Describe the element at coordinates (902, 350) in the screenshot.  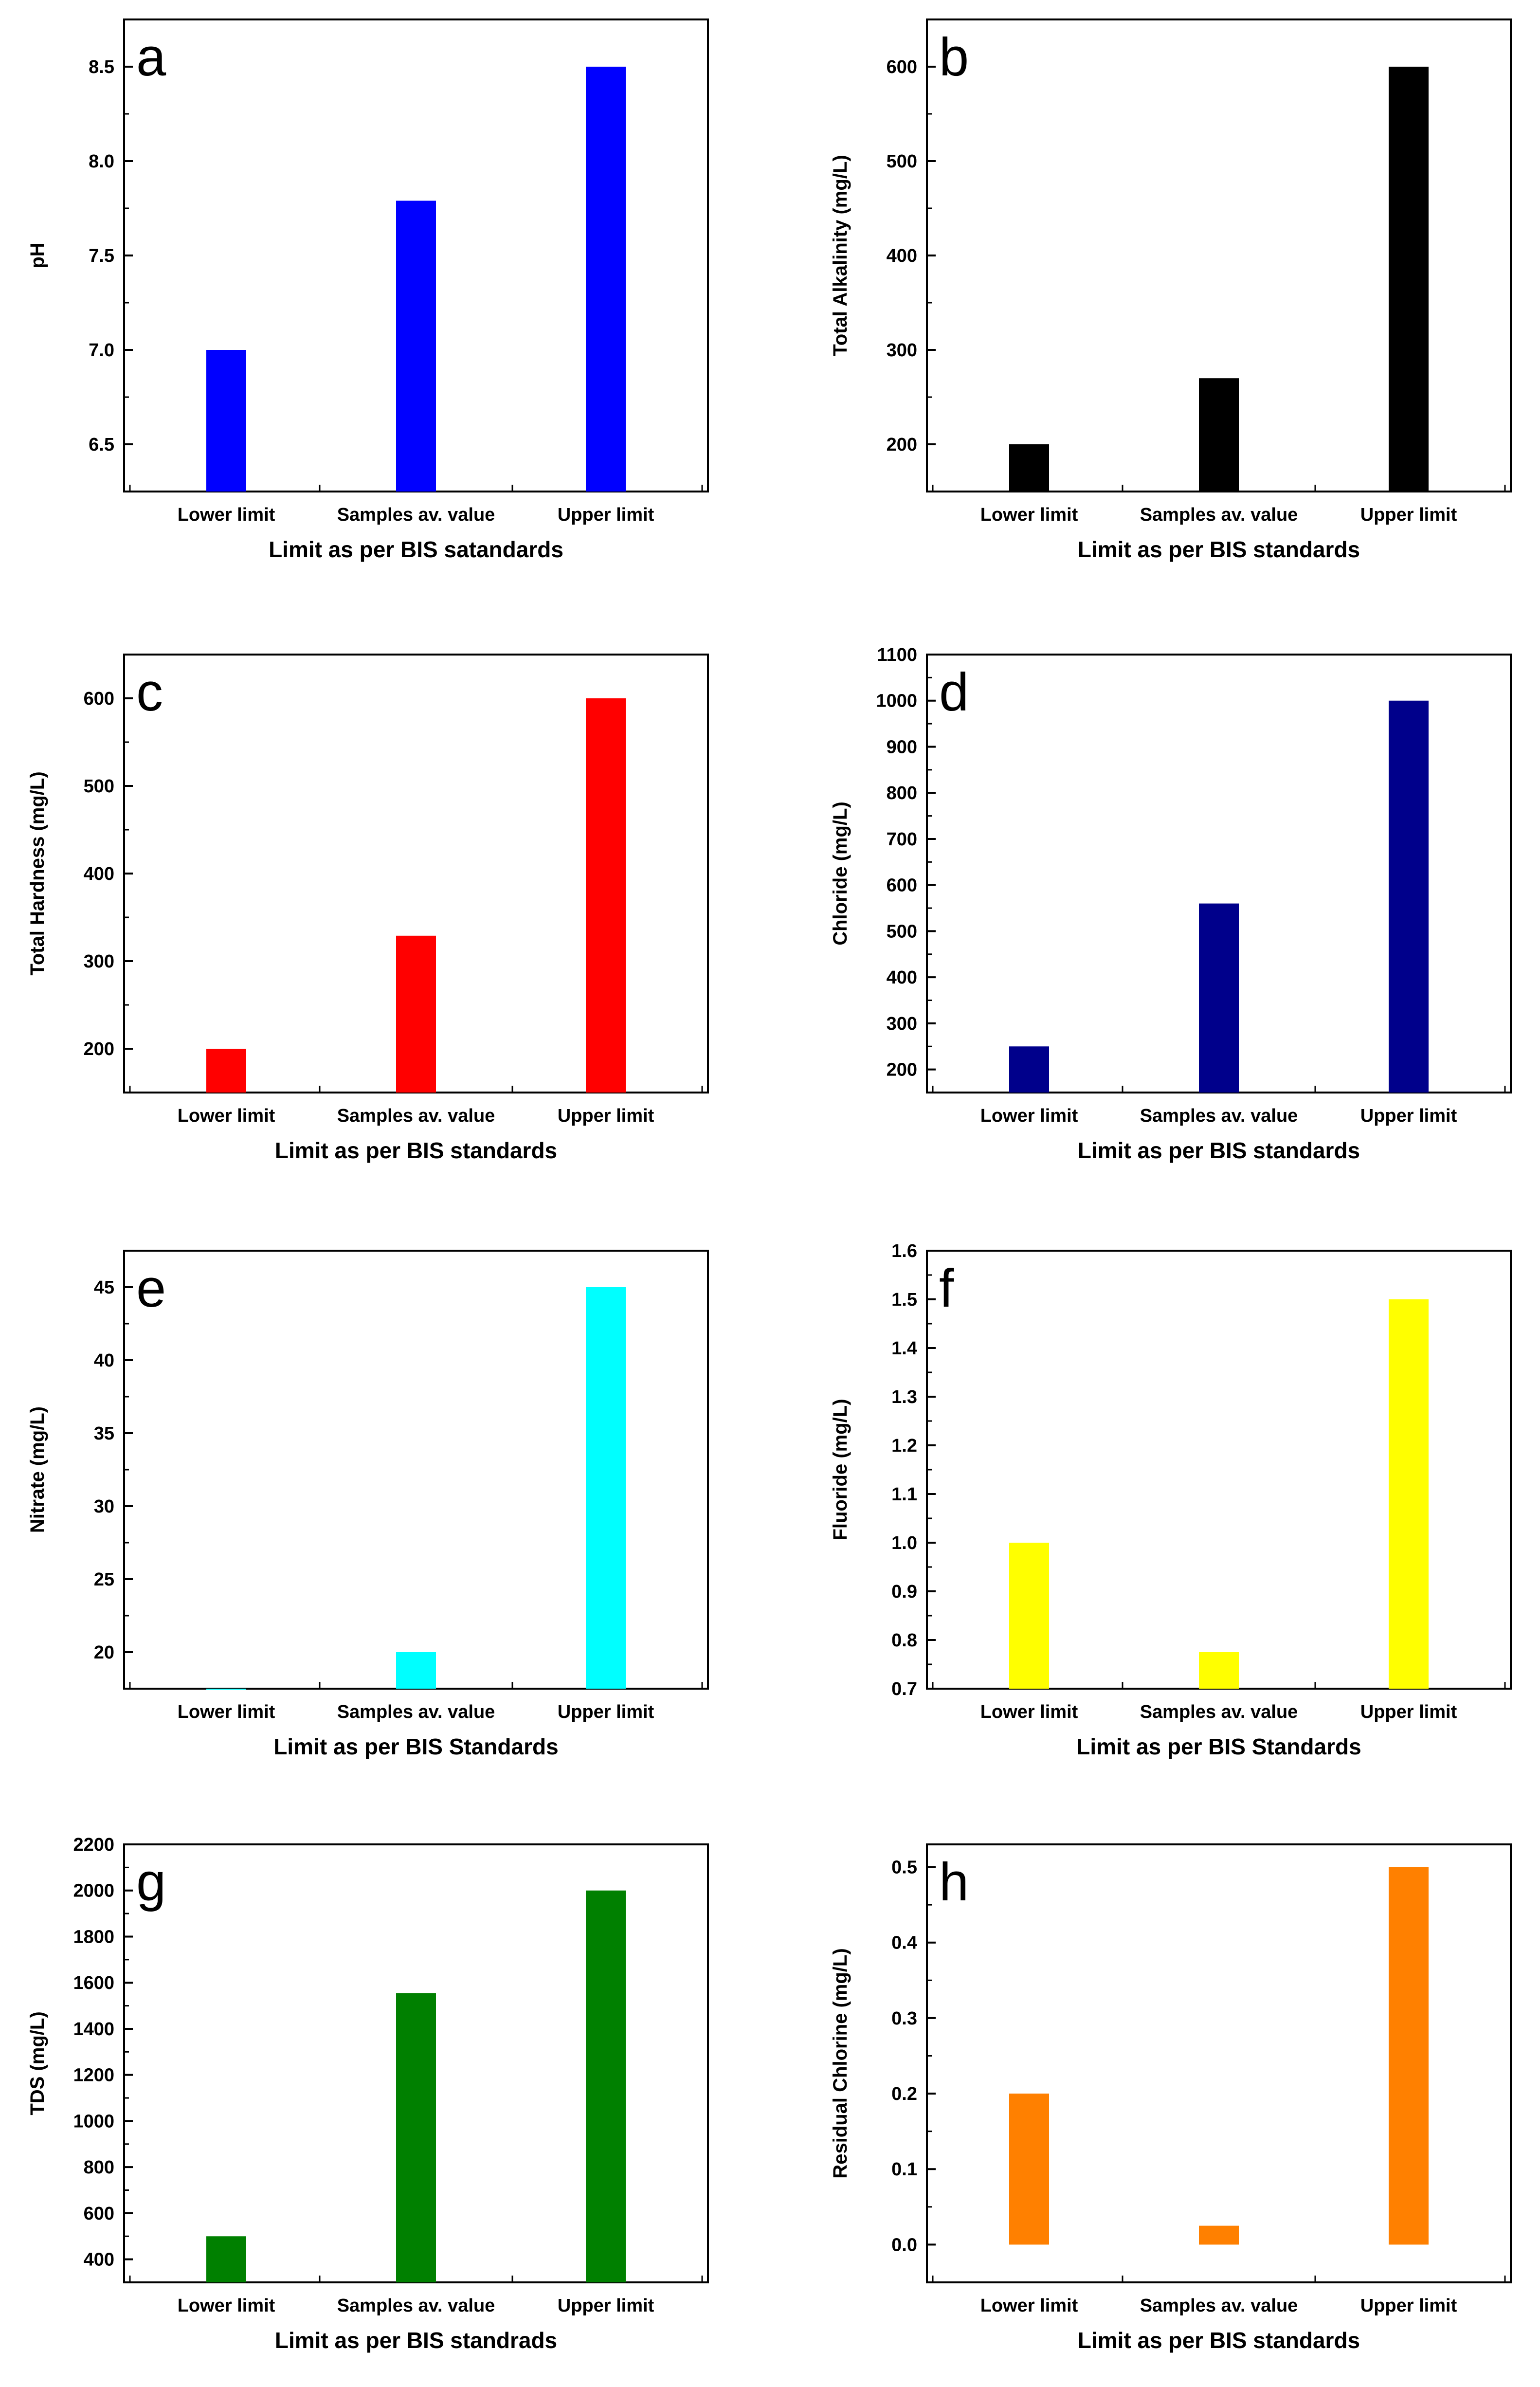
I see `y-tick-label: 300` at that location.